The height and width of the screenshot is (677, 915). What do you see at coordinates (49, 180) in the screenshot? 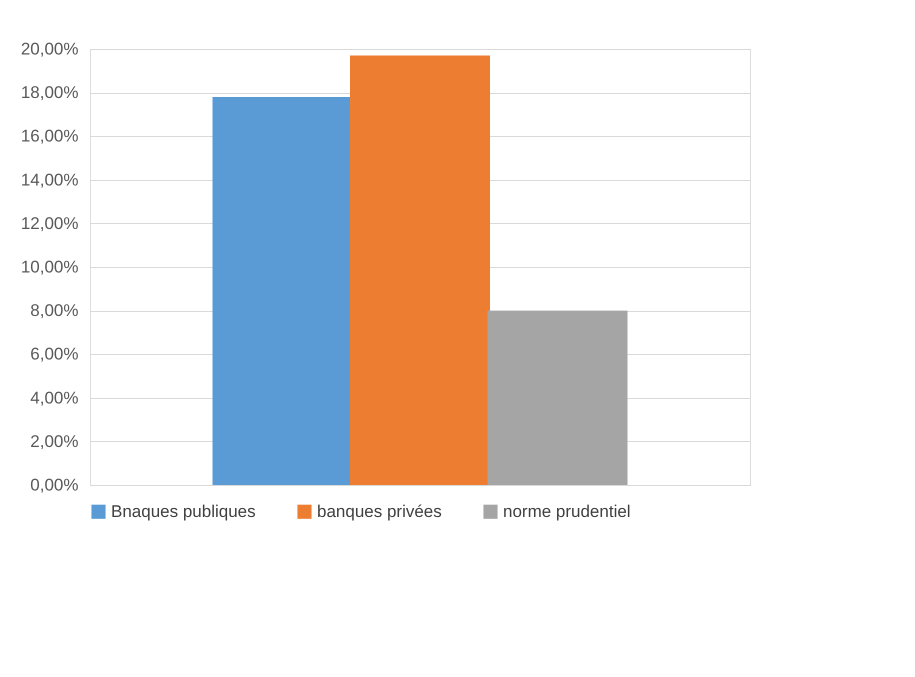
I see `y-tick-label: 14,00%` at bounding box center [49, 180].